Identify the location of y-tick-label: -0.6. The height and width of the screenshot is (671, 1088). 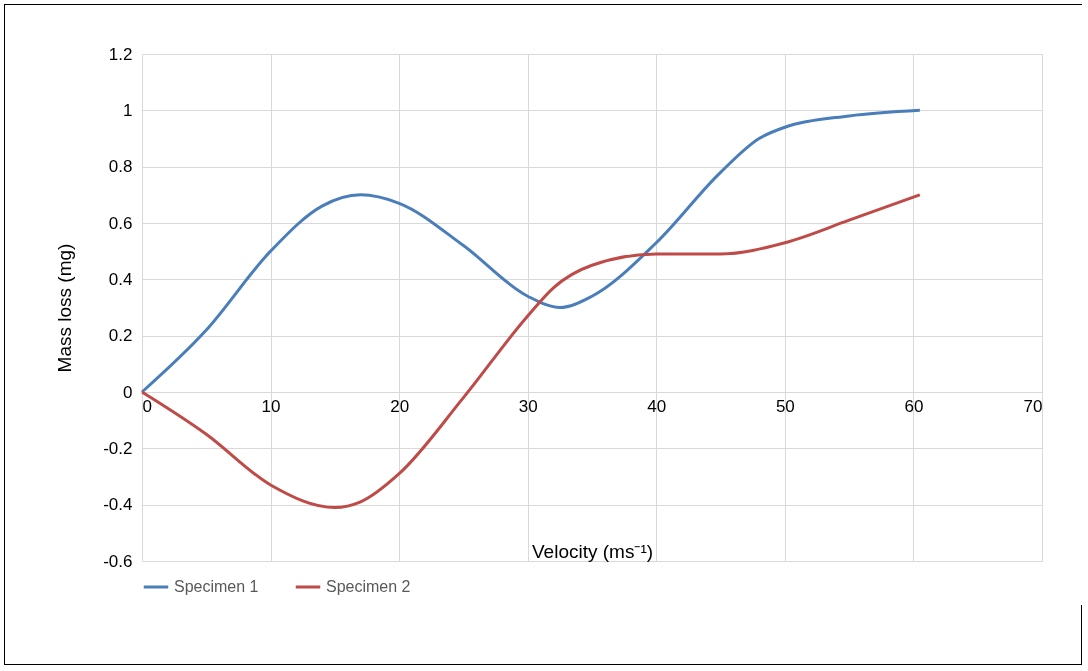
(118, 561).